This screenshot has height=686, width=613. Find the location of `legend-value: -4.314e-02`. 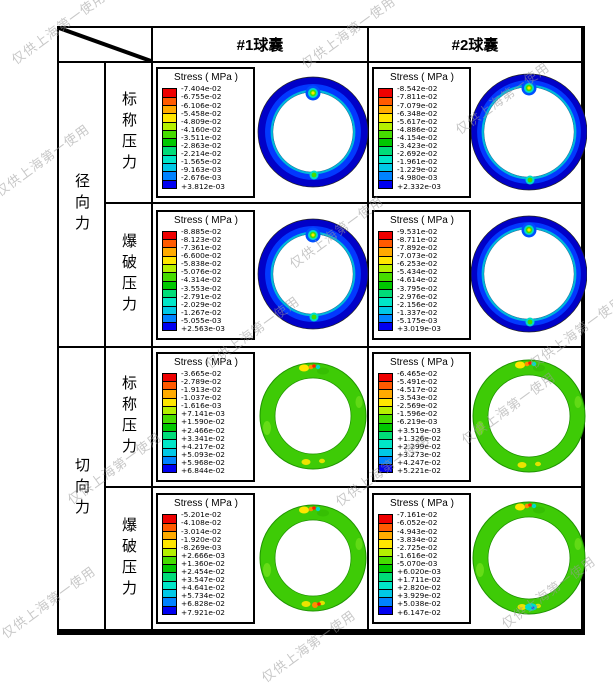

legend-value: -4.314e-02 is located at coordinates (201, 280).